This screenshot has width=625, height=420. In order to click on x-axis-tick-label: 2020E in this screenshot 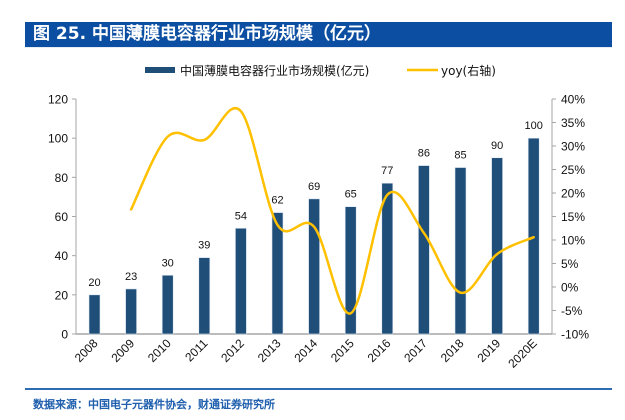, I will do `click(522, 353)`.